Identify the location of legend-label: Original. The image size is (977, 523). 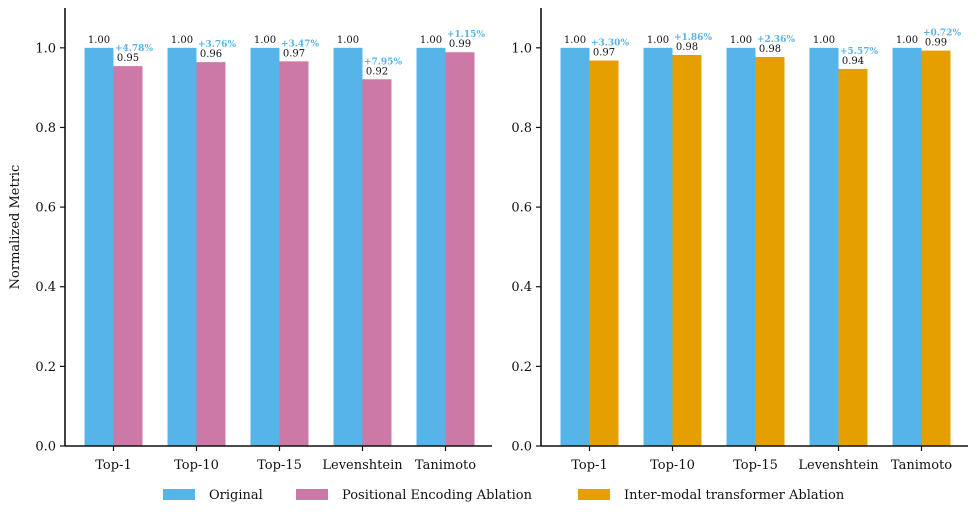
(236, 495).